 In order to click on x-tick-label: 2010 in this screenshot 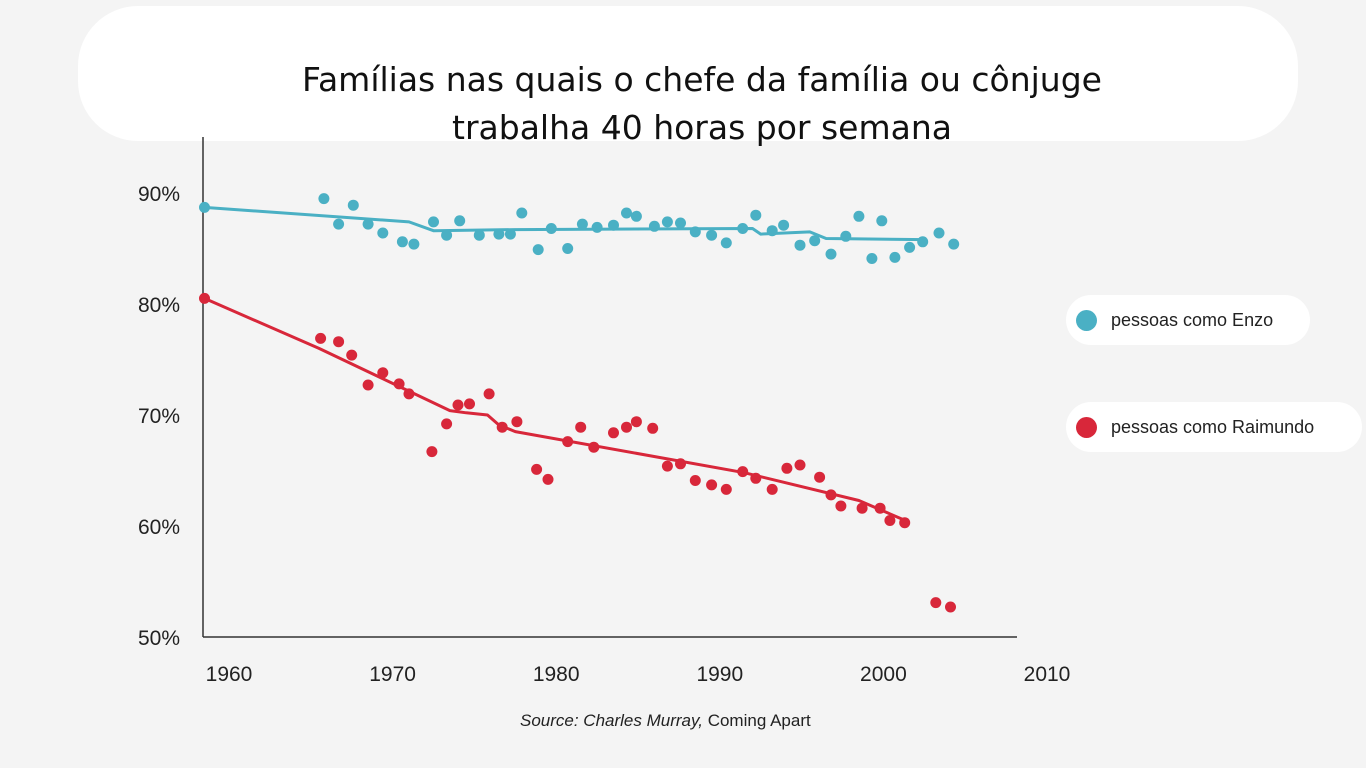, I will do `click(1047, 674)`.